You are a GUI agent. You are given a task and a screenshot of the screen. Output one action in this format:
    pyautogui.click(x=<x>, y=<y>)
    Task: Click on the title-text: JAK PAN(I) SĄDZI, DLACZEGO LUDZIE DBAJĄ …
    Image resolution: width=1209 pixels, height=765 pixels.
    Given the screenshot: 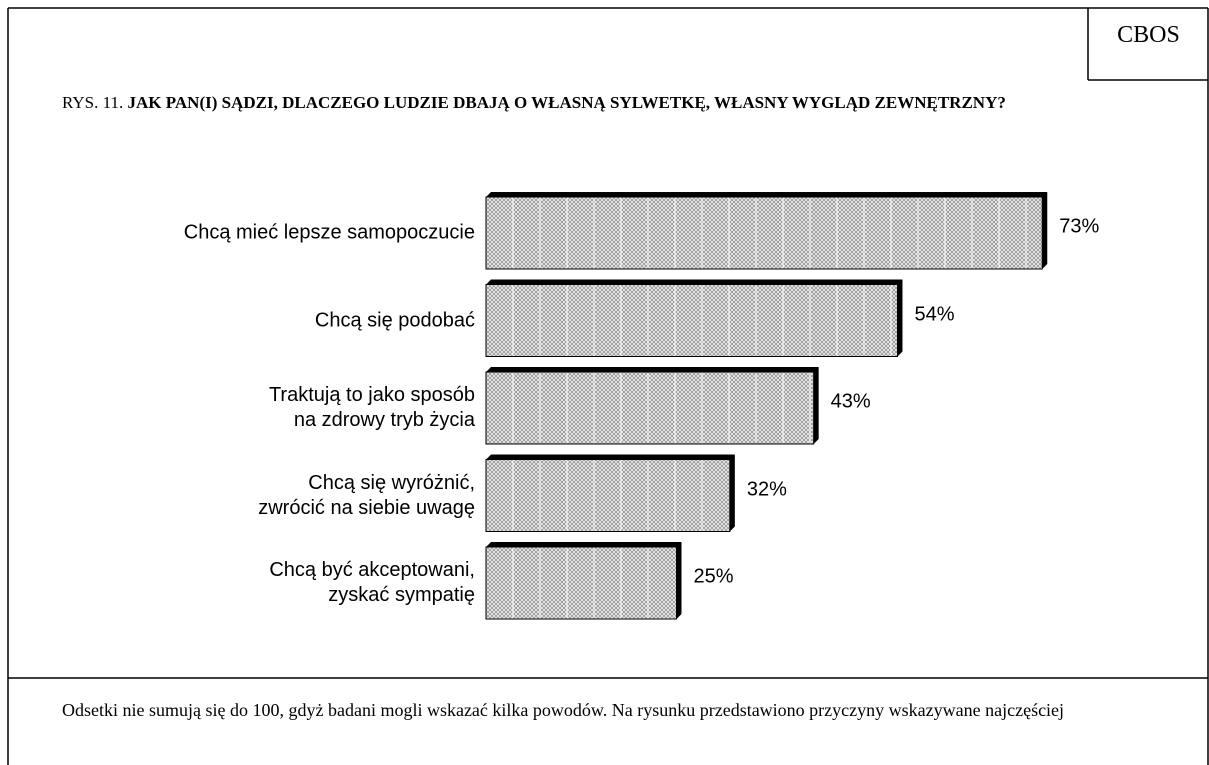 What is the action you would take?
    pyautogui.click(x=566, y=102)
    